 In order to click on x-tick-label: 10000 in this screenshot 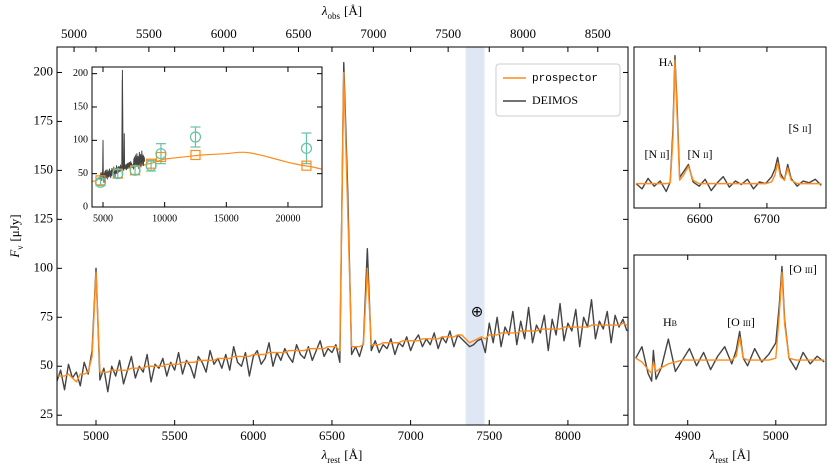, I will do `click(164, 218)`.